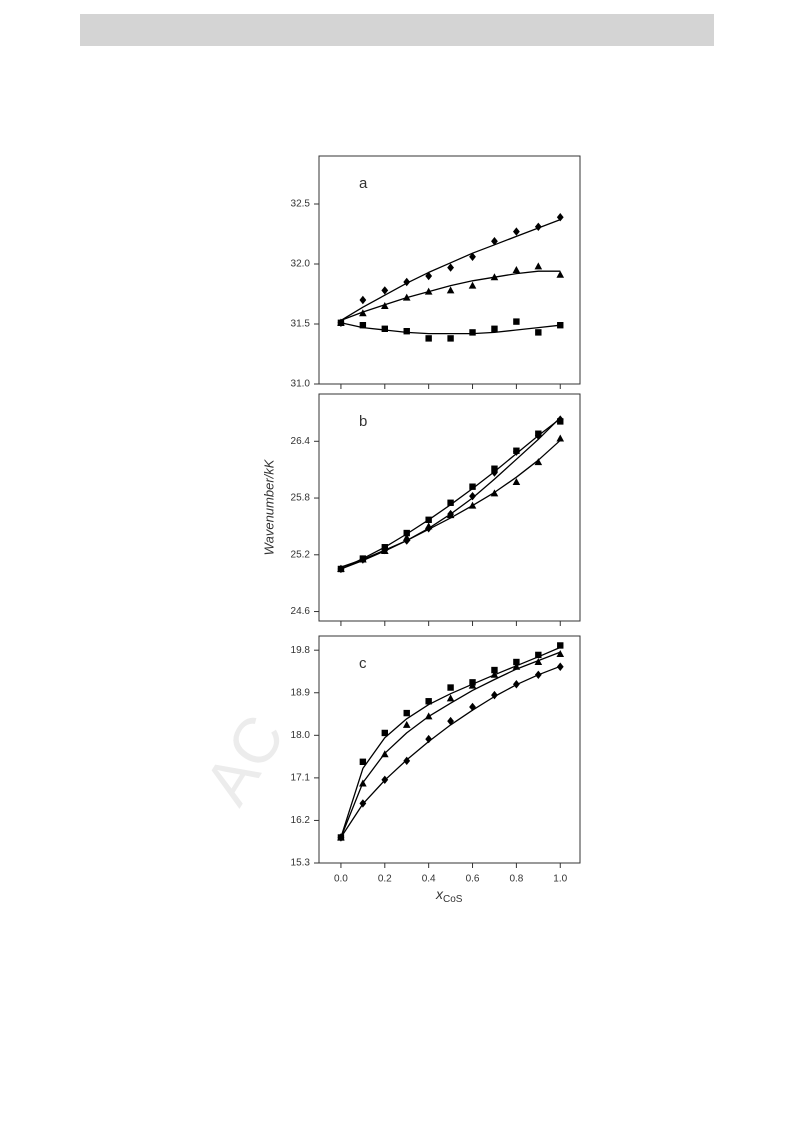  I want to click on x-tick-label: 0.6, so click(473, 879).